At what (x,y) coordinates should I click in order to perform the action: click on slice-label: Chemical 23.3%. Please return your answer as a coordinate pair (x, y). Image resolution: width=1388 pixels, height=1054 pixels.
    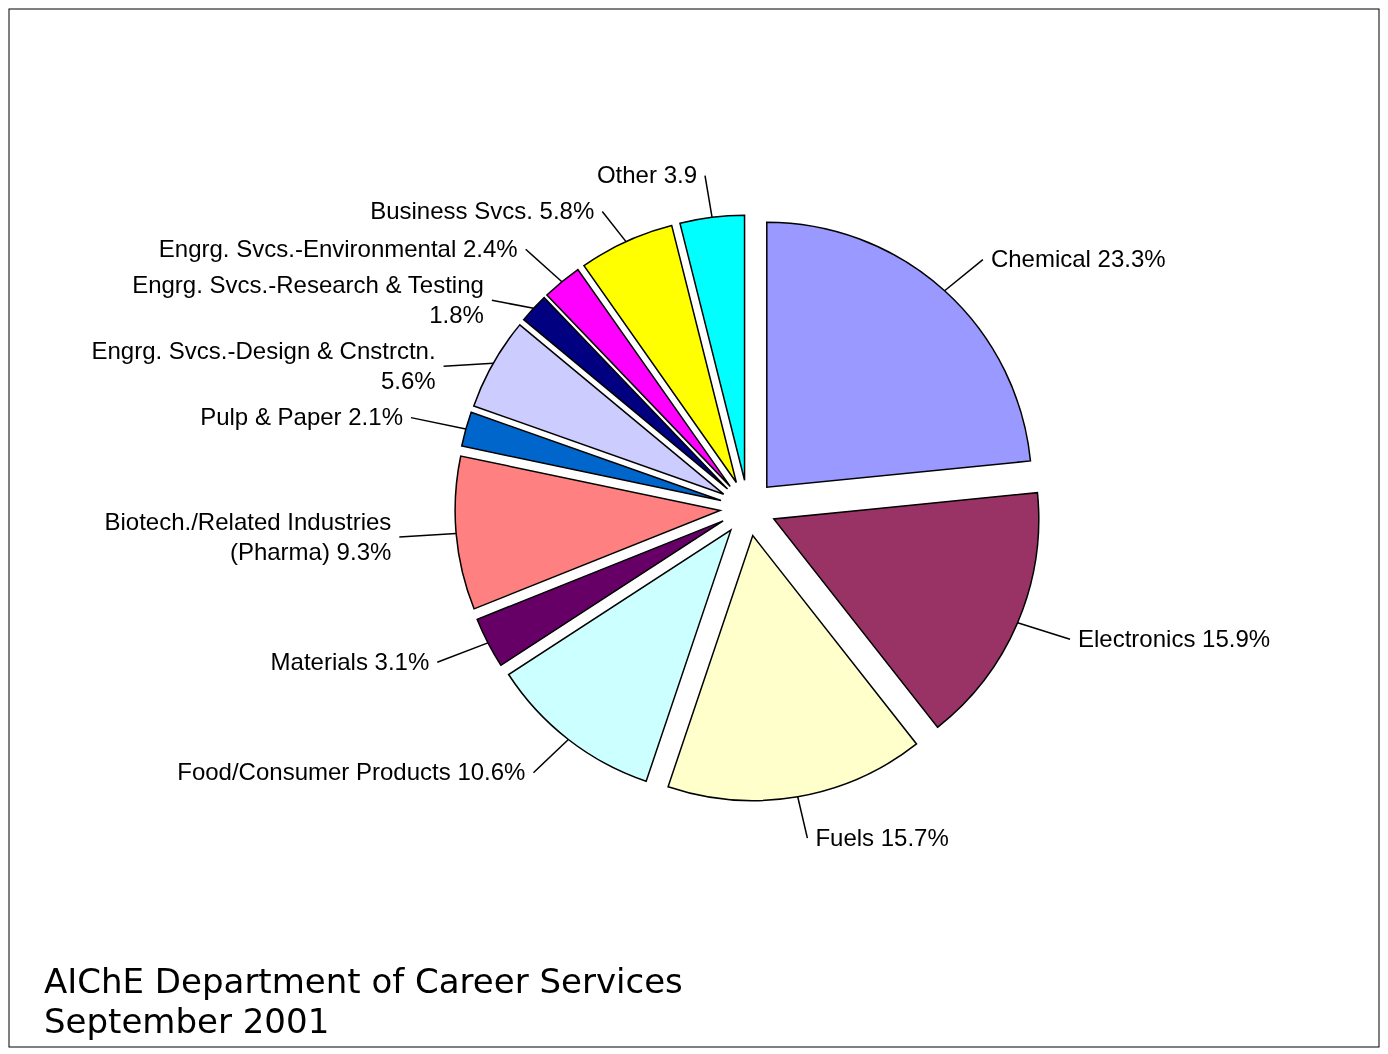
    Looking at the image, I should click on (1078, 259).